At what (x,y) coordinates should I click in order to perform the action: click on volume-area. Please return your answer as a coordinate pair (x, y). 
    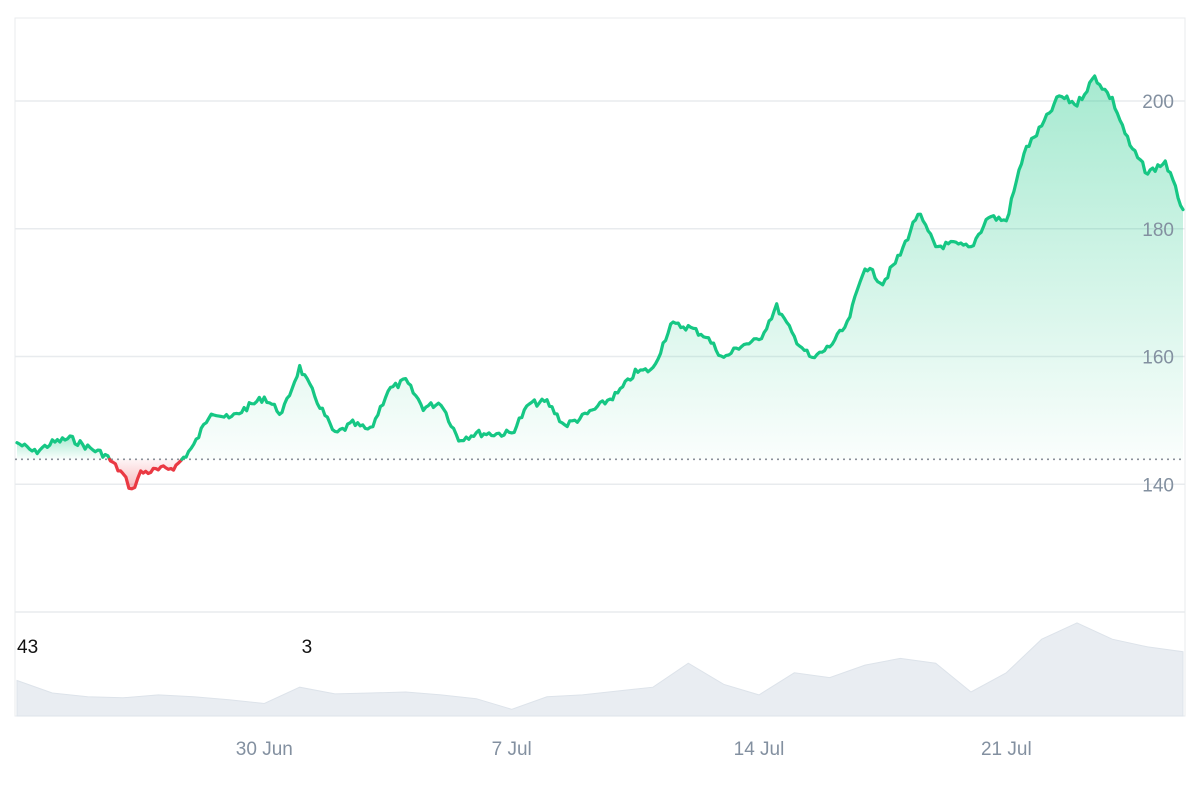
    Looking at the image, I should click on (600, 669).